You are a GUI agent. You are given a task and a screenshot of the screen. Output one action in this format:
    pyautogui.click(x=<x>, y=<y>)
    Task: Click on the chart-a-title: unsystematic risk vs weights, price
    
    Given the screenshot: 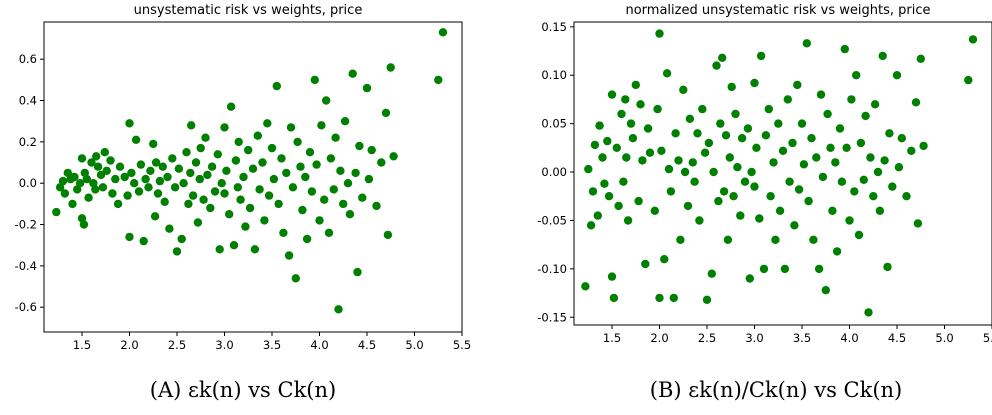 What is the action you would take?
    pyautogui.click(x=248, y=10)
    